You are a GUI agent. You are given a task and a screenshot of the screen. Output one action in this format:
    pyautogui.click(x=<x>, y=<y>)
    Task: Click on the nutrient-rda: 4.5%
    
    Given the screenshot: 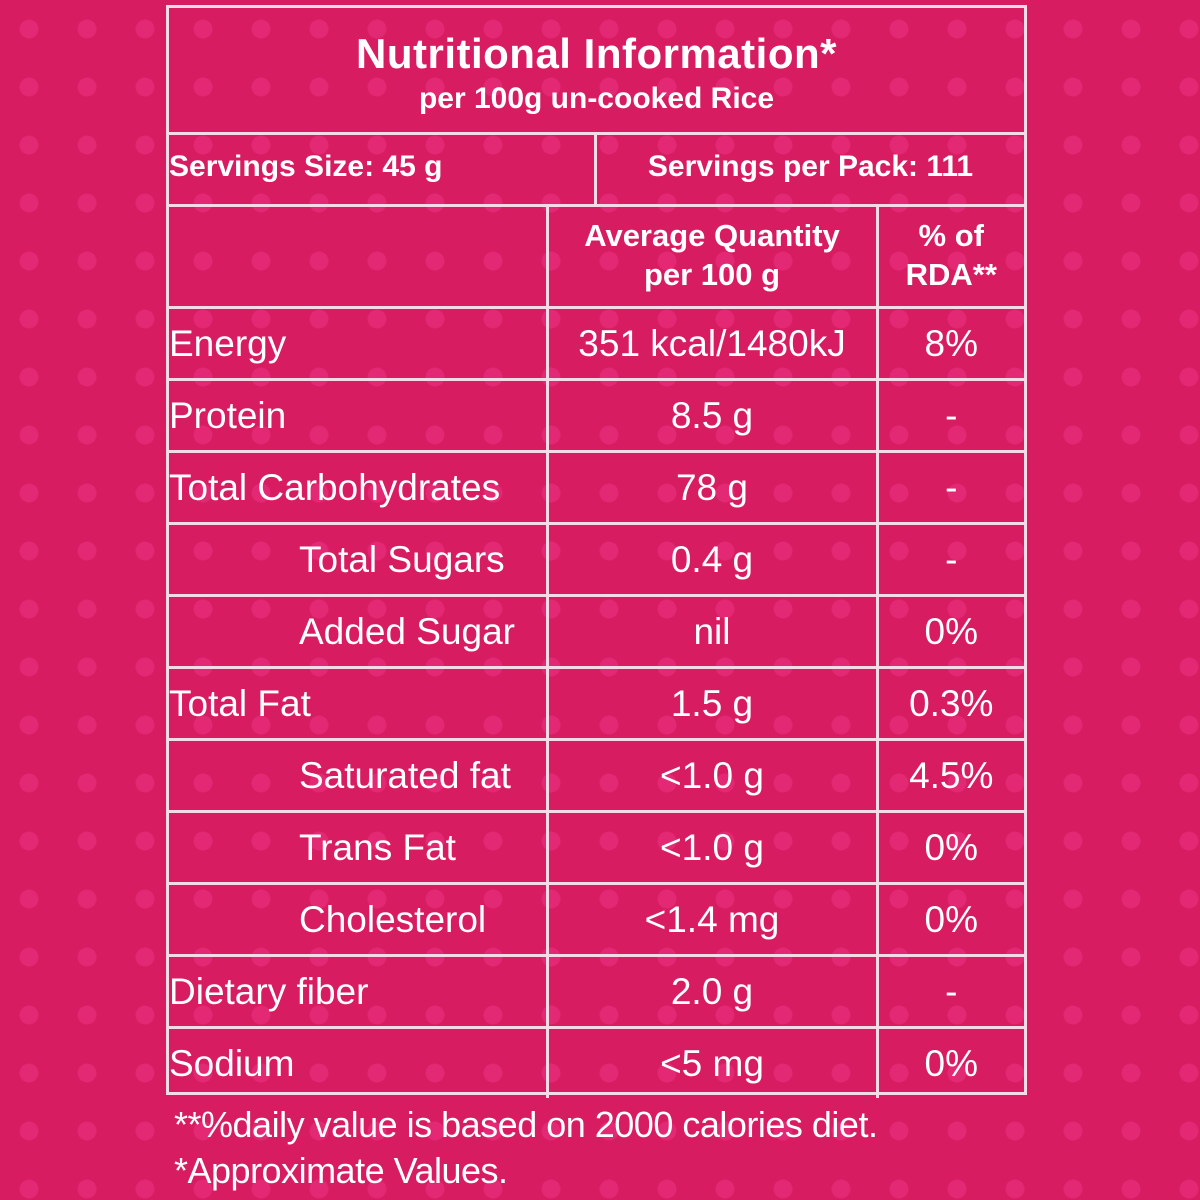 What is the action you would take?
    pyautogui.click(x=949, y=775)
    